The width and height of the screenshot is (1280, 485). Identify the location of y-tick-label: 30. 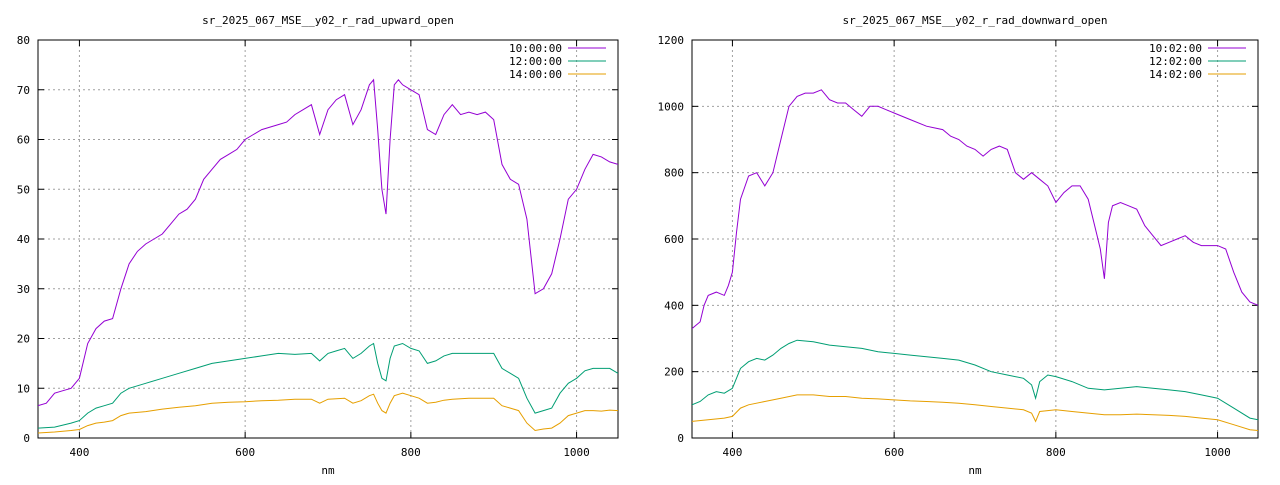
(23, 289).